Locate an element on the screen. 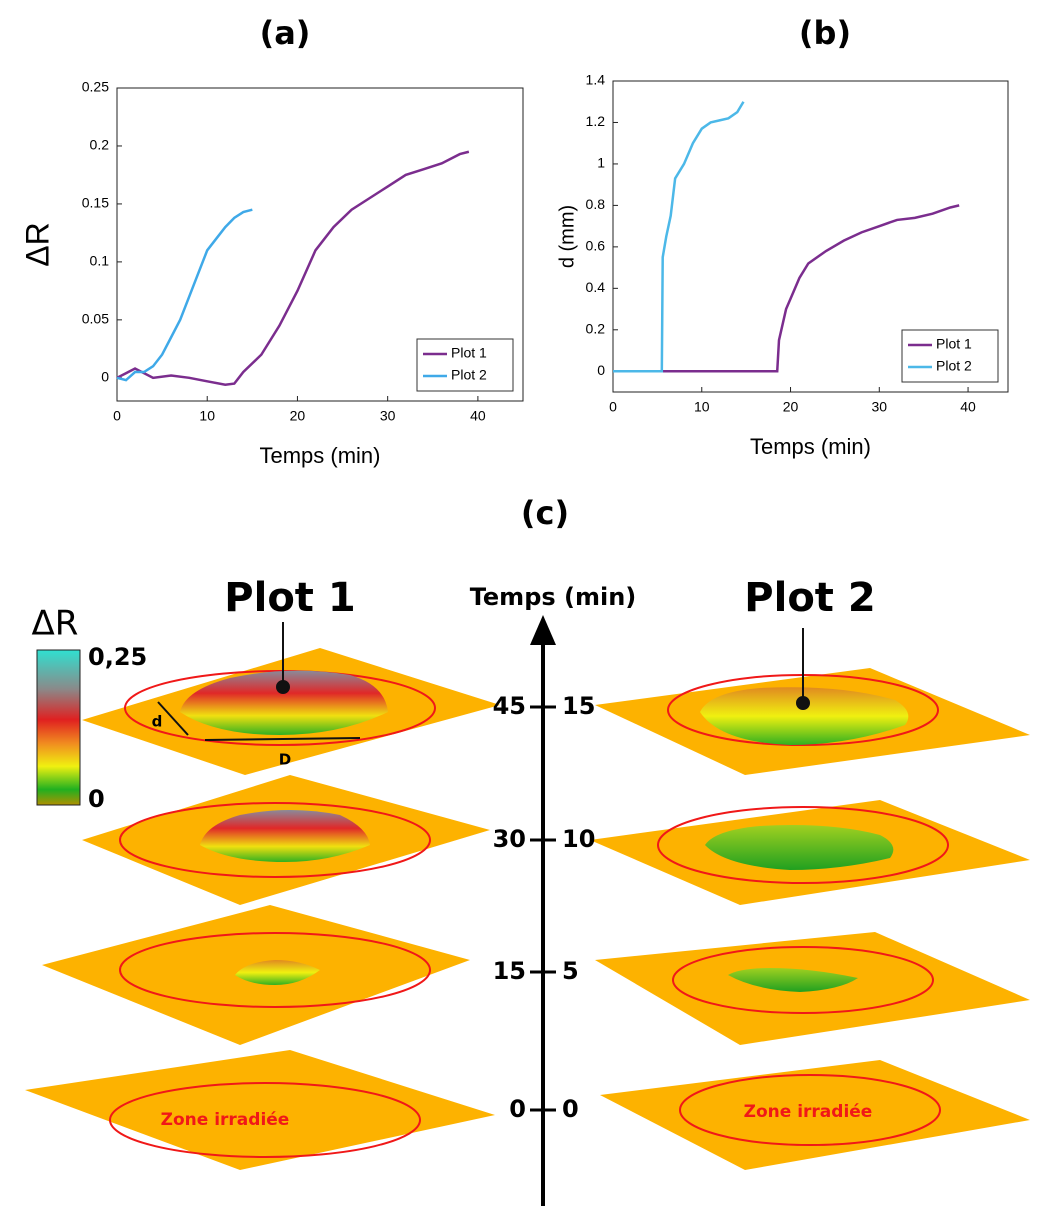 The height and width of the screenshot is (1206, 1042). time-labels: 45 30 15 0 15 10 5 0 is located at coordinates (544, 907).